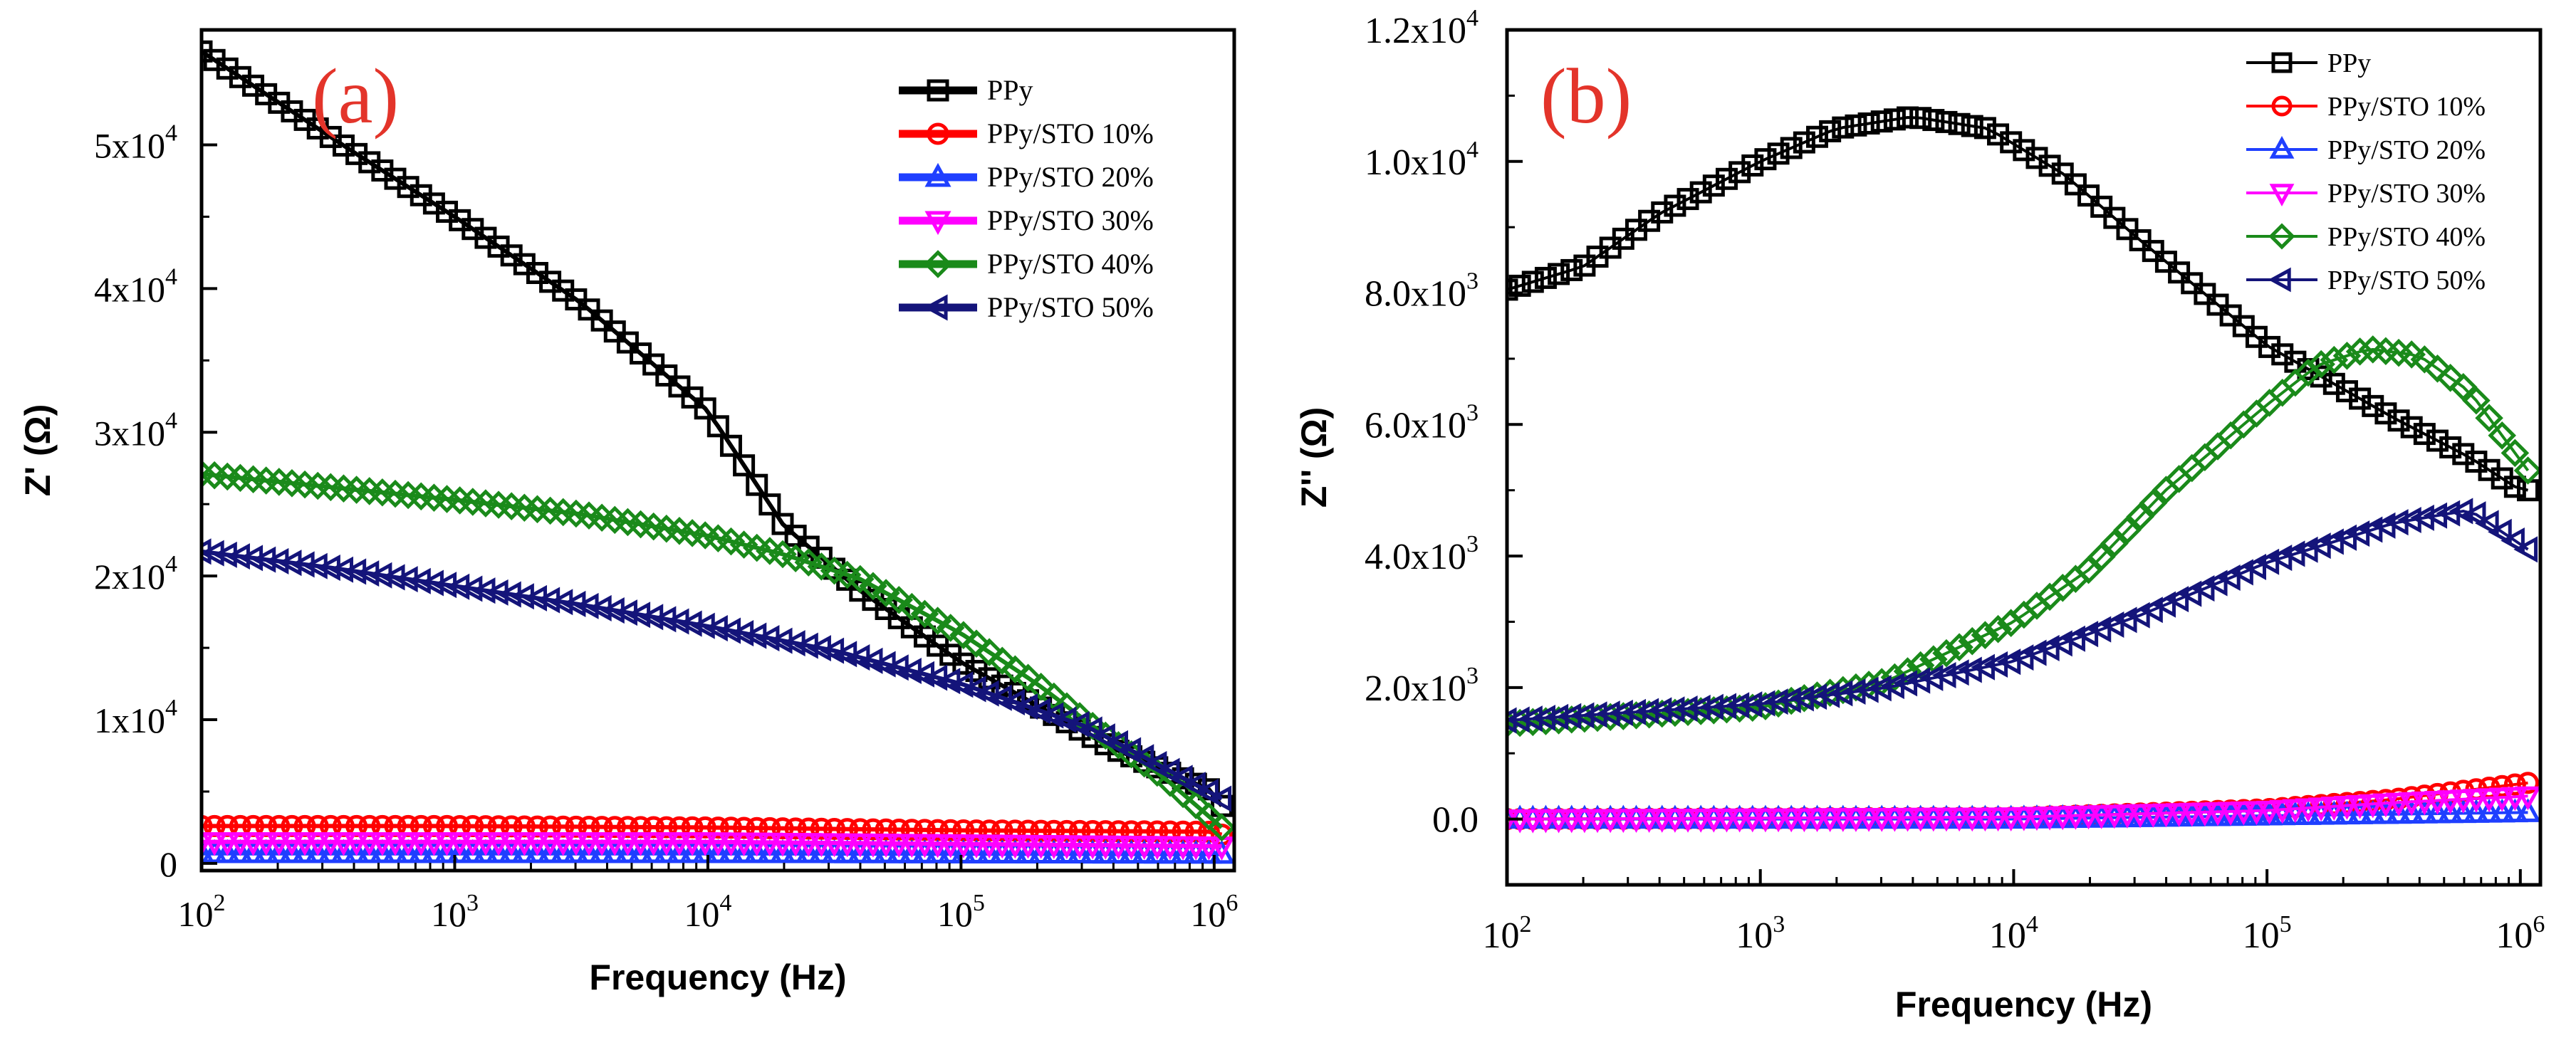 This screenshot has width=2576, height=1045. What do you see at coordinates (712, 675) in the screenshot?
I see `series-line` at bounding box center [712, 675].